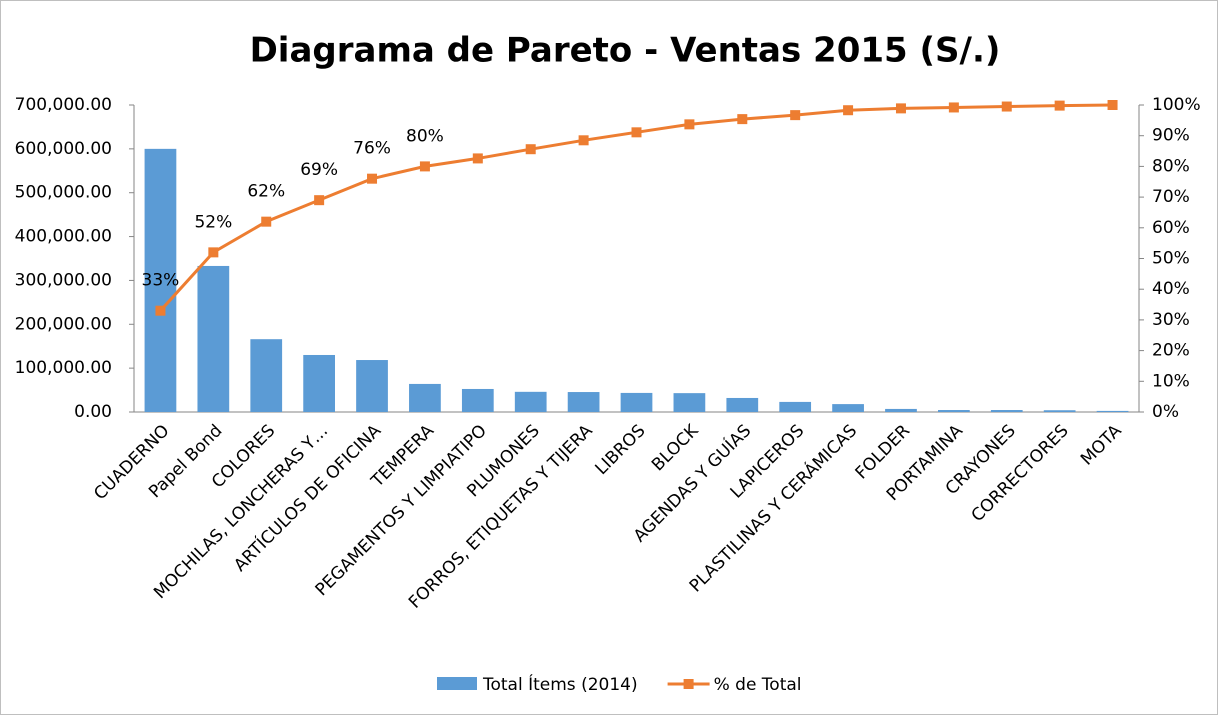 The width and height of the screenshot is (1218, 715). I want to click on data-label: 62%, so click(266, 192).